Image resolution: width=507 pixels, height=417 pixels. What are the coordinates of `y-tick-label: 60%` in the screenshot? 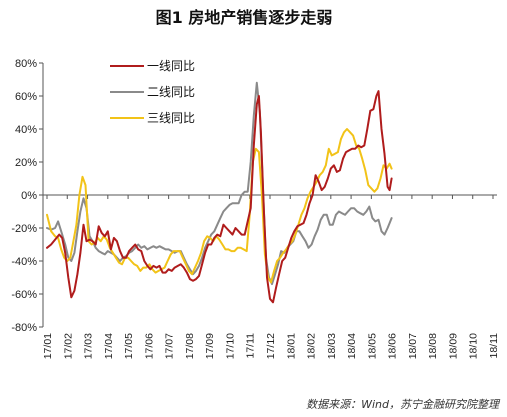 It's located at (26, 97).